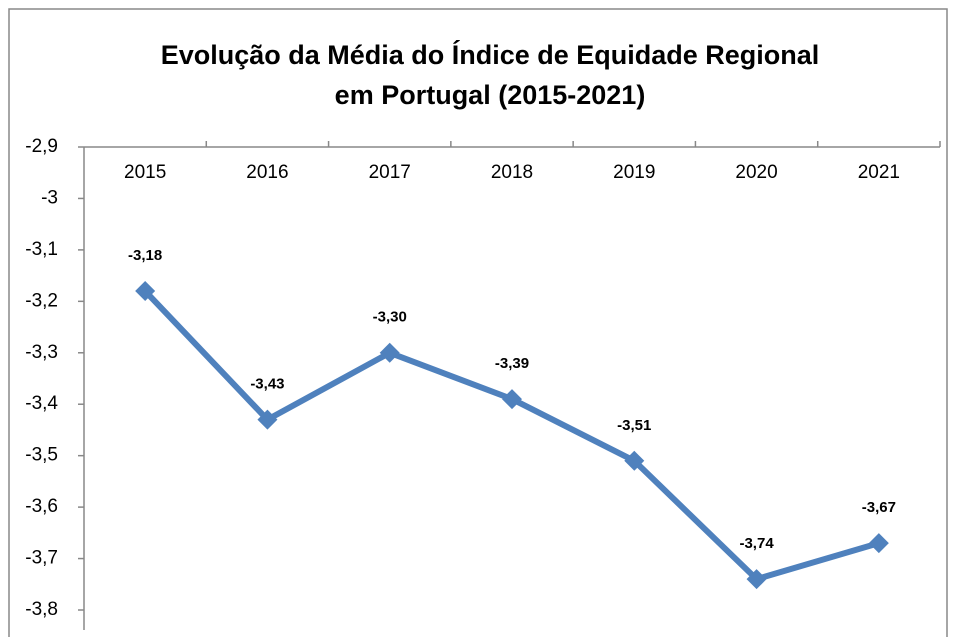 The width and height of the screenshot is (958, 637). I want to click on x-tick-label: 2017, so click(390, 172).